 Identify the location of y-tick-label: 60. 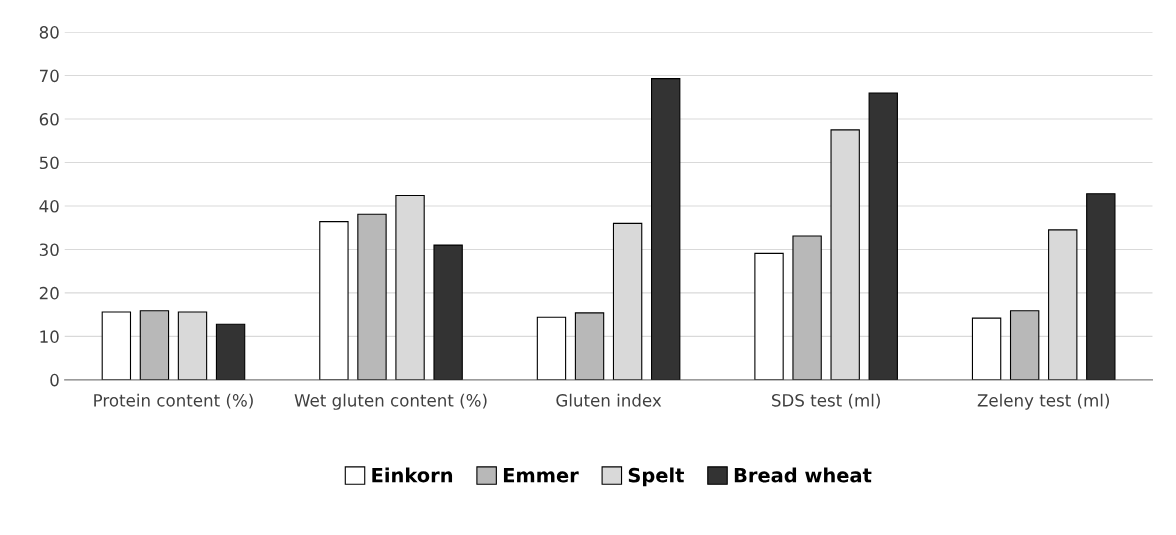
(49, 119).